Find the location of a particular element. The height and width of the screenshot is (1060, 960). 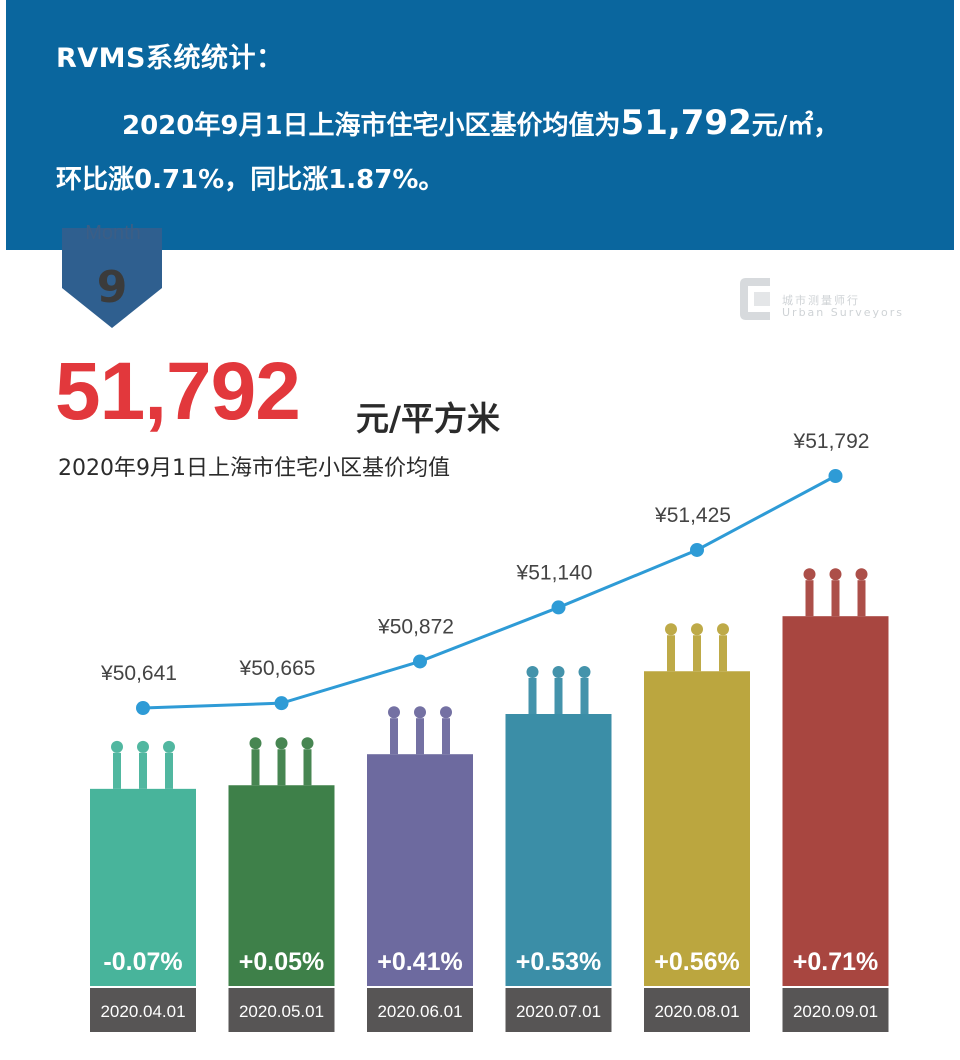

price-value-label: ¥51,792 is located at coordinates (831, 441).